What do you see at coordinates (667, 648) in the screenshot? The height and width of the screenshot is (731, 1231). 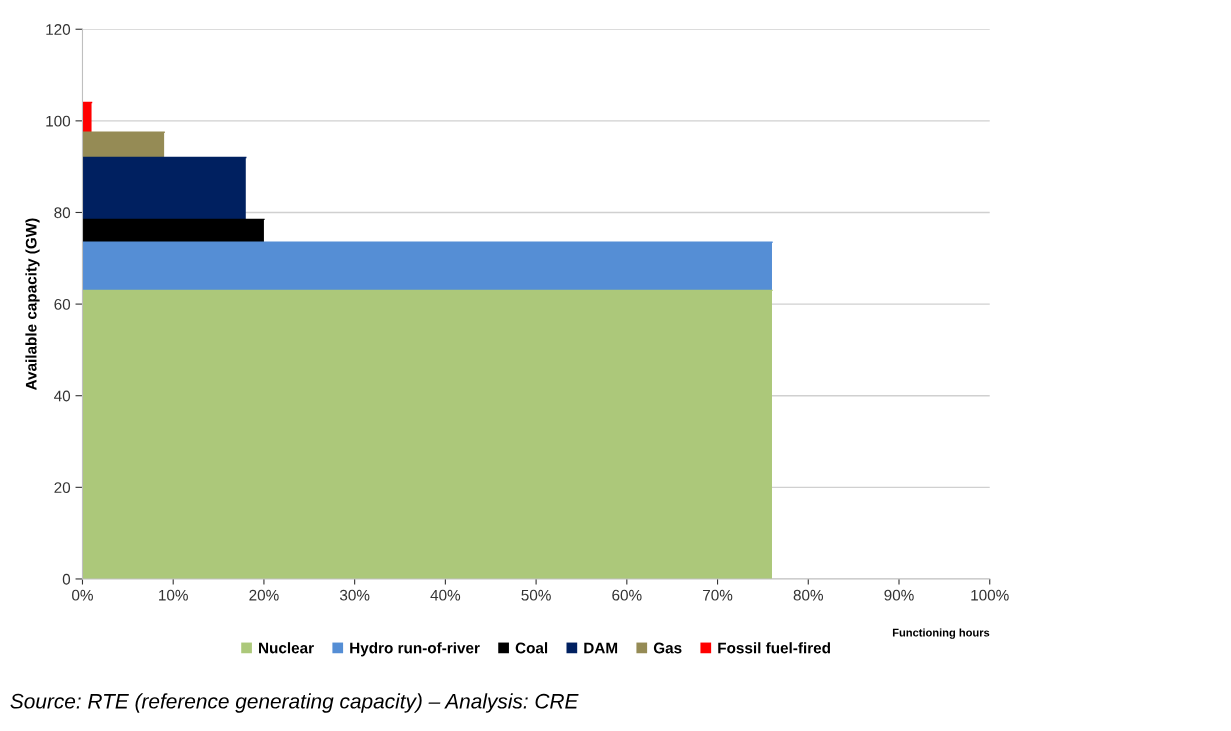 I see `legend-label: Gas` at bounding box center [667, 648].